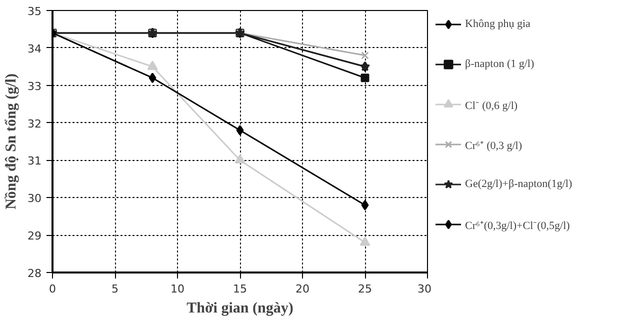  I want to click on x-tick-label: 20, so click(303, 289).